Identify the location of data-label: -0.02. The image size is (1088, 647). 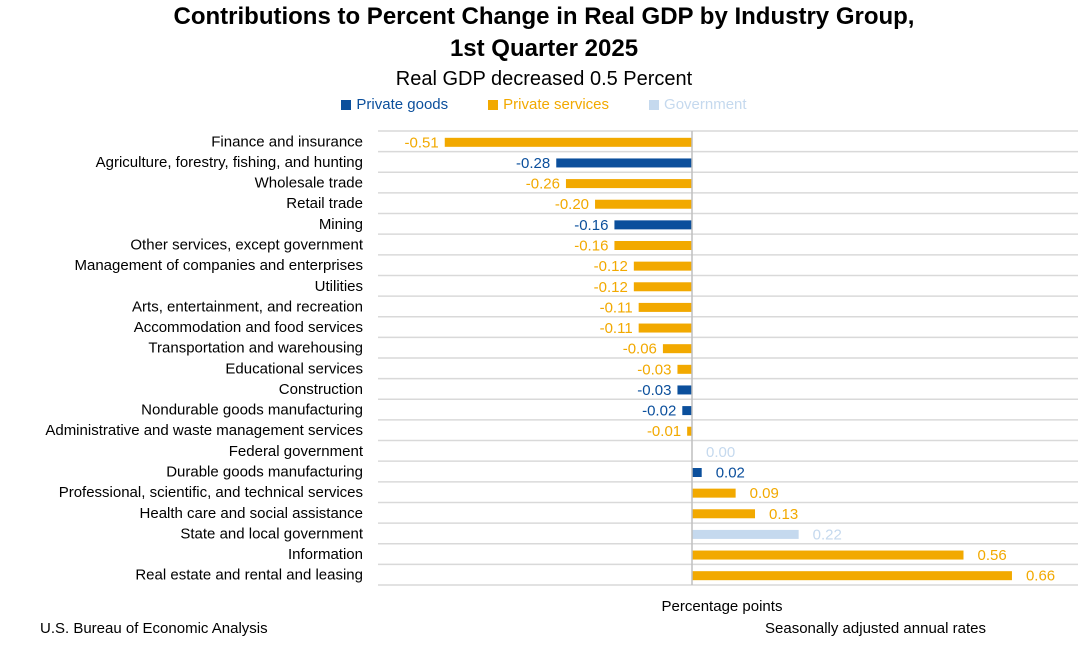
(659, 411).